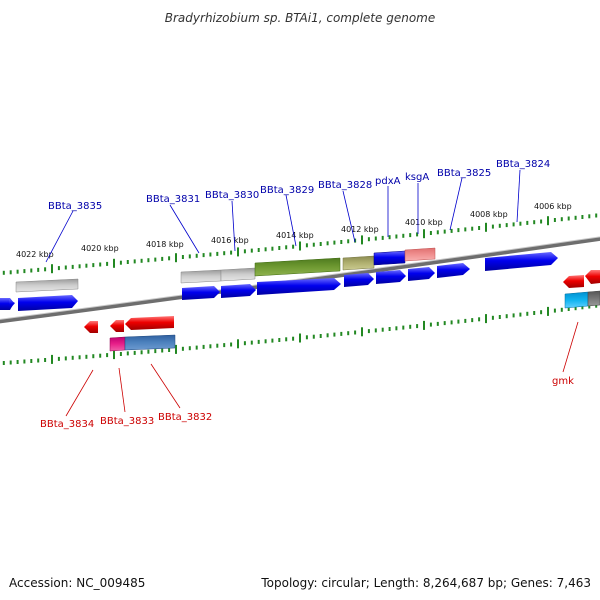  Describe the element at coordinates (489, 214) in the screenshot. I see `kbp-label: 4008 kbp` at that location.